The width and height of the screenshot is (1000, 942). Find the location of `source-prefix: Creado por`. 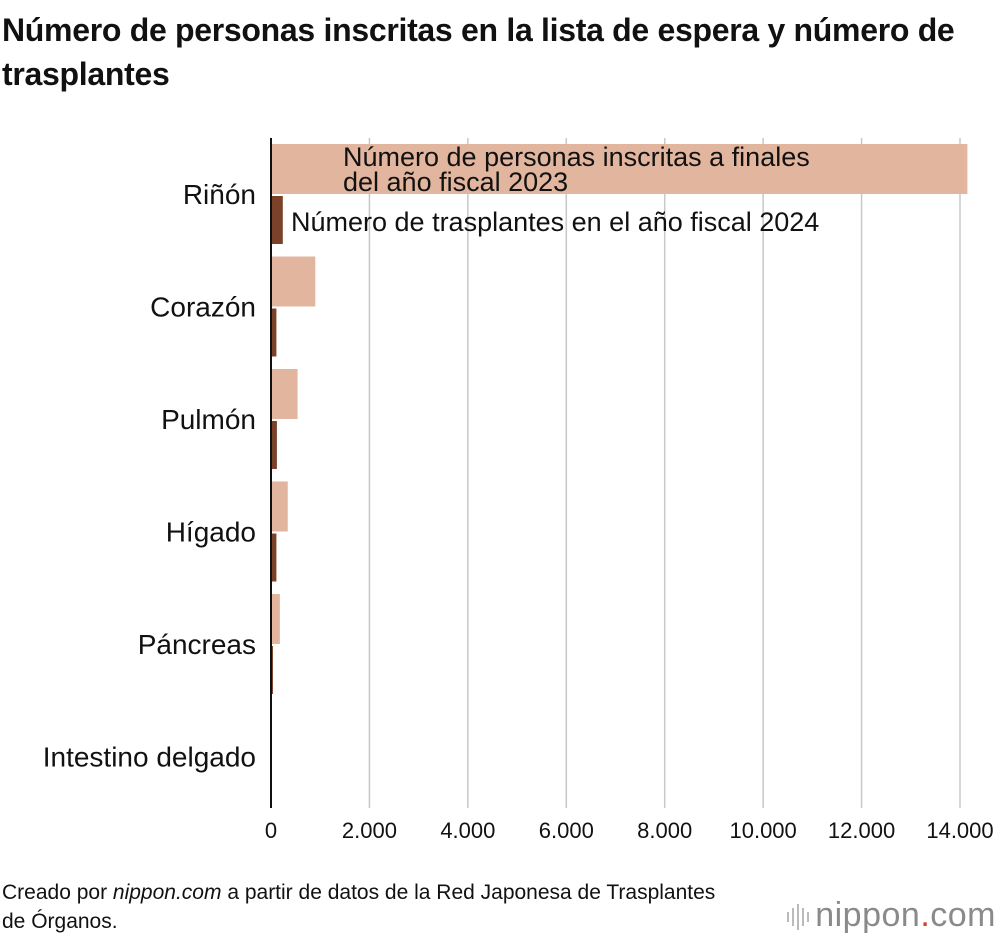

source-prefix: Creado por is located at coordinates (57, 892).